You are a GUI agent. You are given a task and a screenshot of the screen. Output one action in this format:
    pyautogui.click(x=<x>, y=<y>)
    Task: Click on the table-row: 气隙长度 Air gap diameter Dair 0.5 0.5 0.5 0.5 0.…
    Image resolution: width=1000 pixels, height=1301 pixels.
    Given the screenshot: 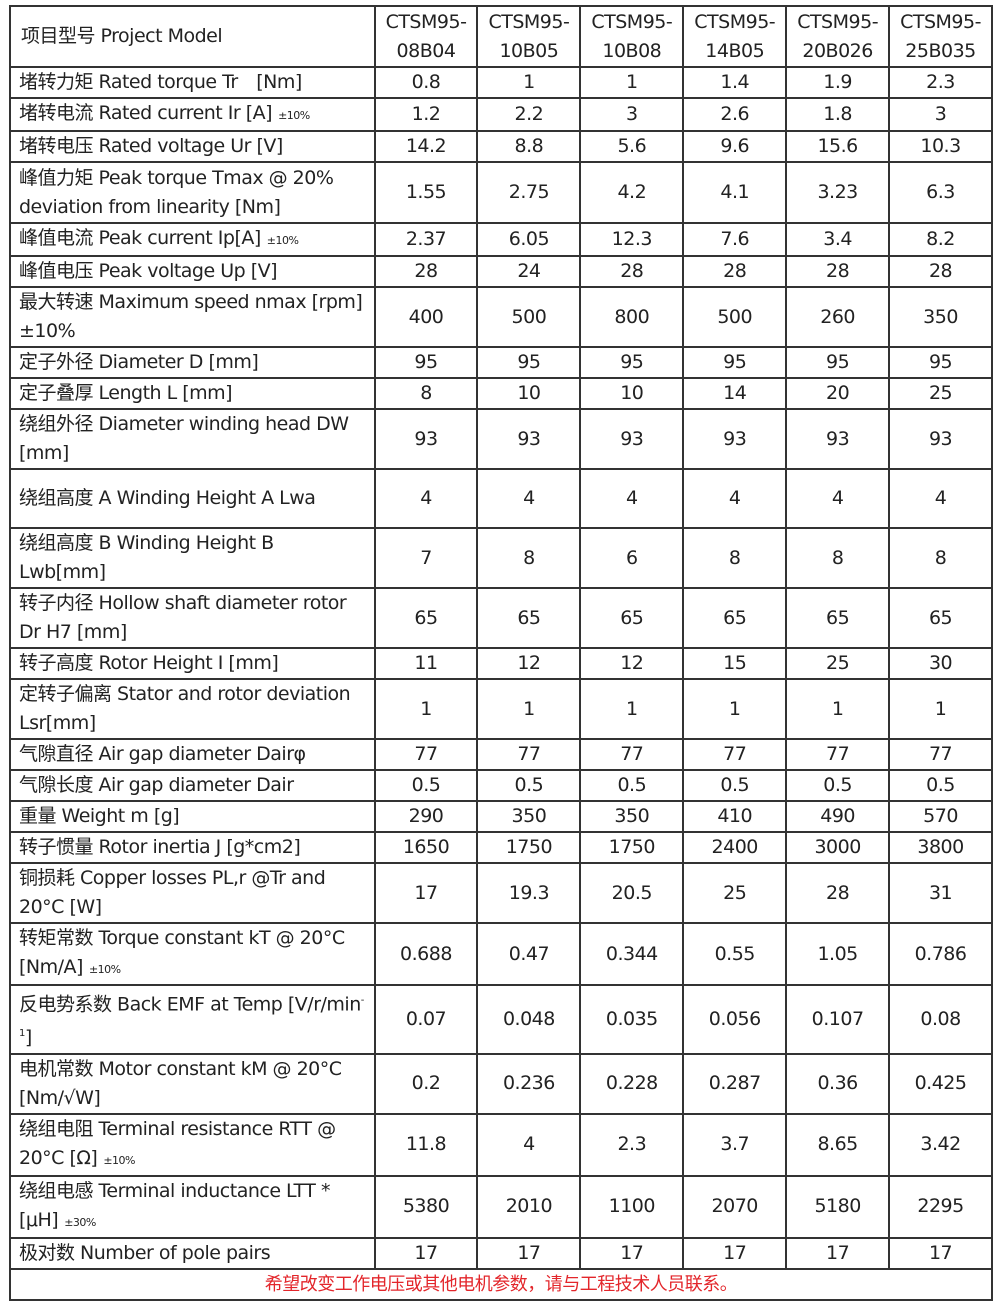 What is the action you would take?
    pyautogui.click(x=501, y=785)
    